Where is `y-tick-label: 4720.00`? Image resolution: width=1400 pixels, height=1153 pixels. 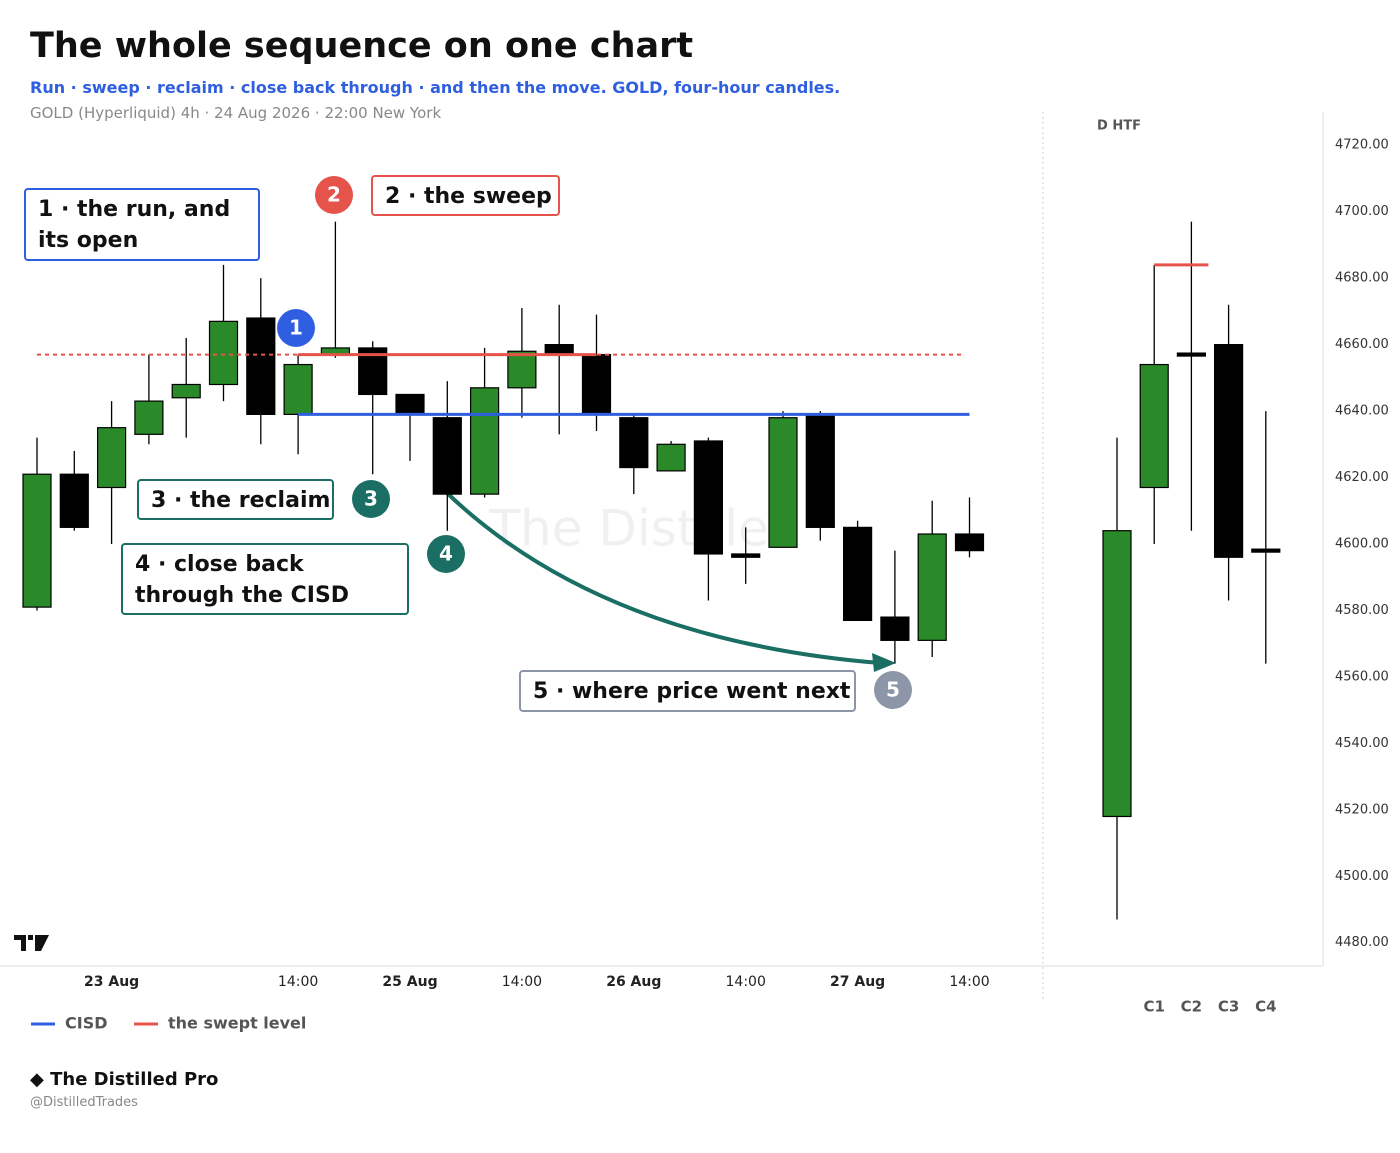
y-tick-label: 4720.00 is located at coordinates (1362, 145).